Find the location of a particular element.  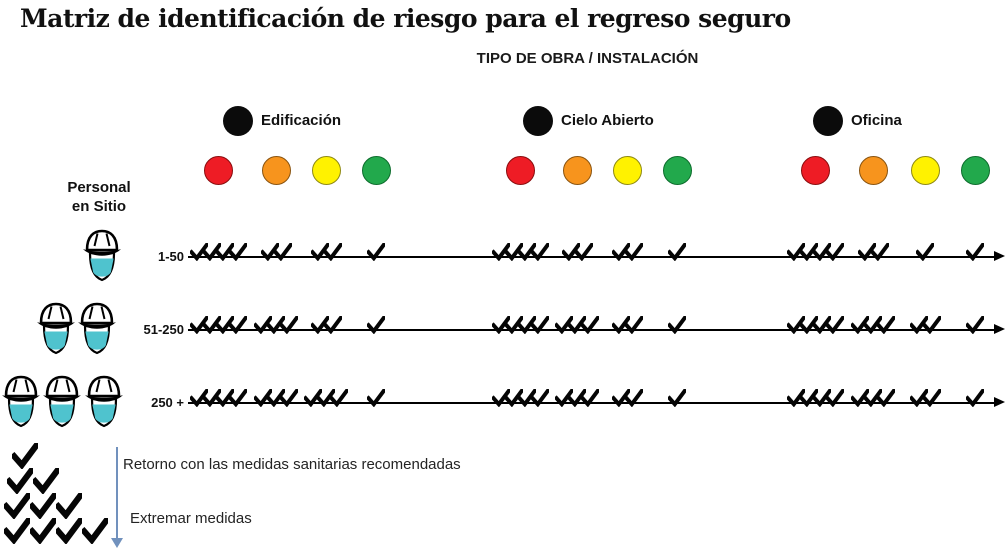

column-marker-icon-oficina is located at coordinates (828, 121).